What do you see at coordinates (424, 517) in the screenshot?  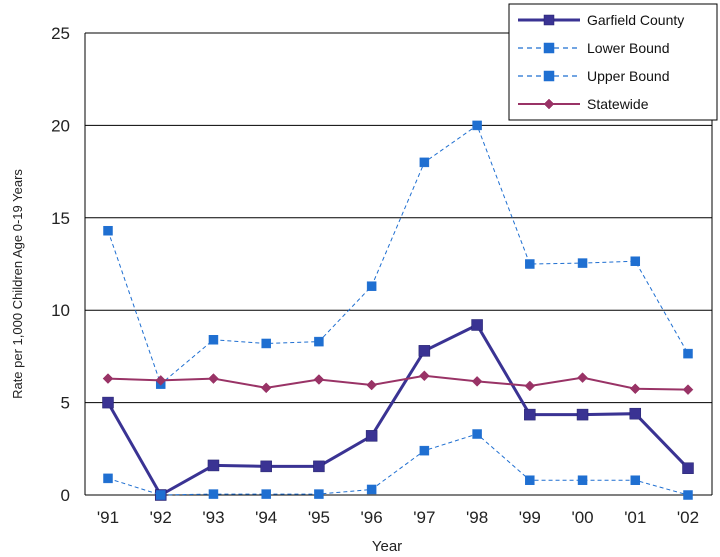 I see `x-tick-label: '97` at bounding box center [424, 517].